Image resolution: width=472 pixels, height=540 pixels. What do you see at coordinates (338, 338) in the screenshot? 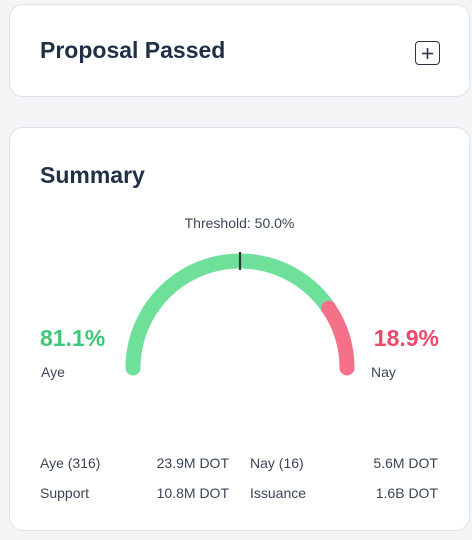
I see `nay-arc` at bounding box center [338, 338].